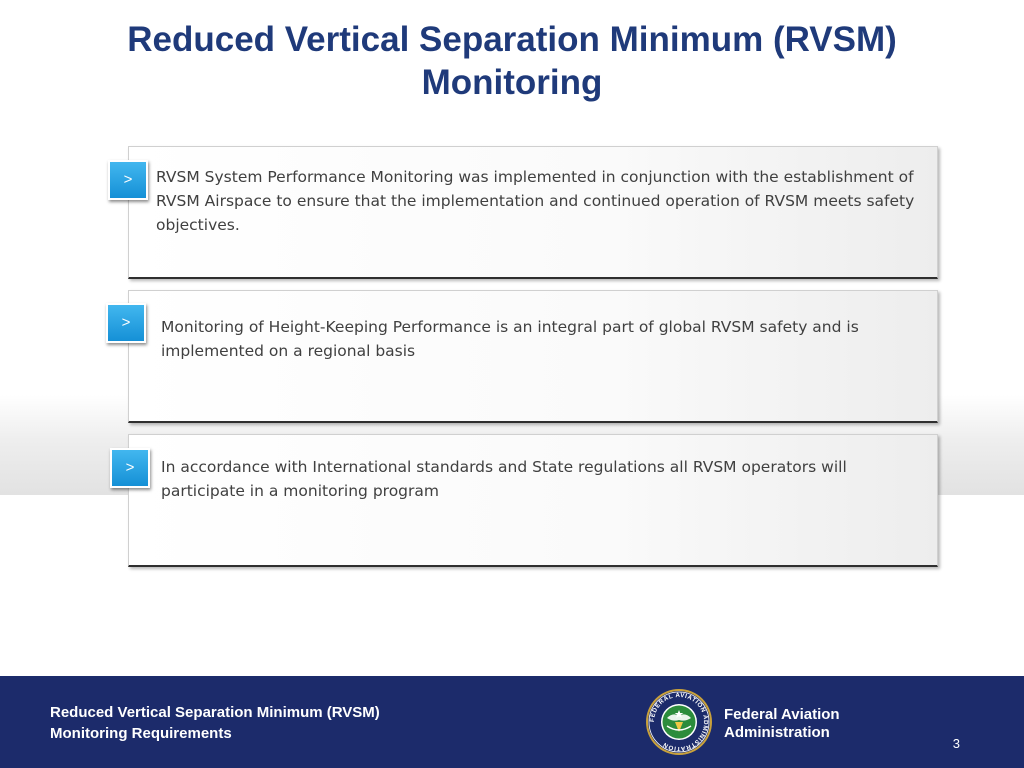  What do you see at coordinates (777, 732) in the screenshot?
I see `agency-name-line-2: Administration` at bounding box center [777, 732].